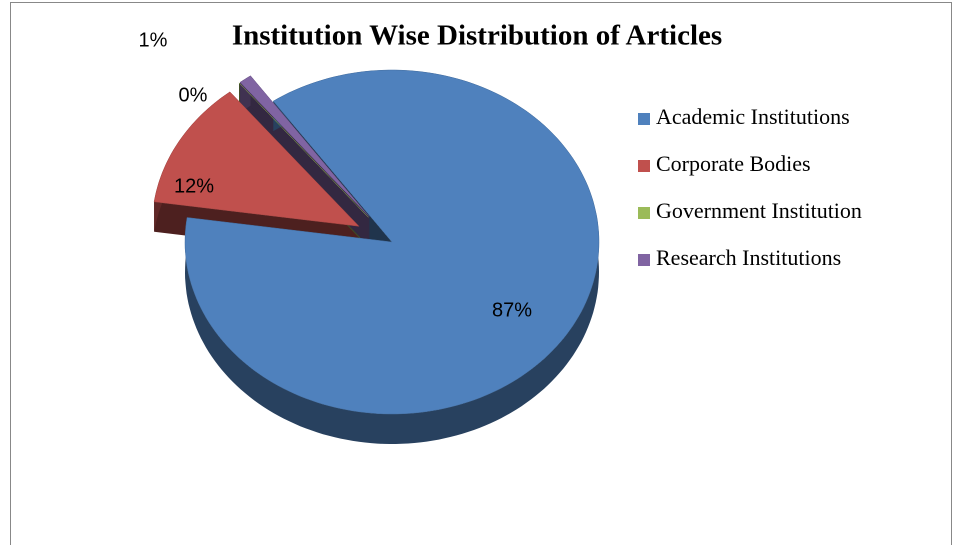  What do you see at coordinates (153, 40) in the screenshot?
I see `data-label: 1%` at bounding box center [153, 40].